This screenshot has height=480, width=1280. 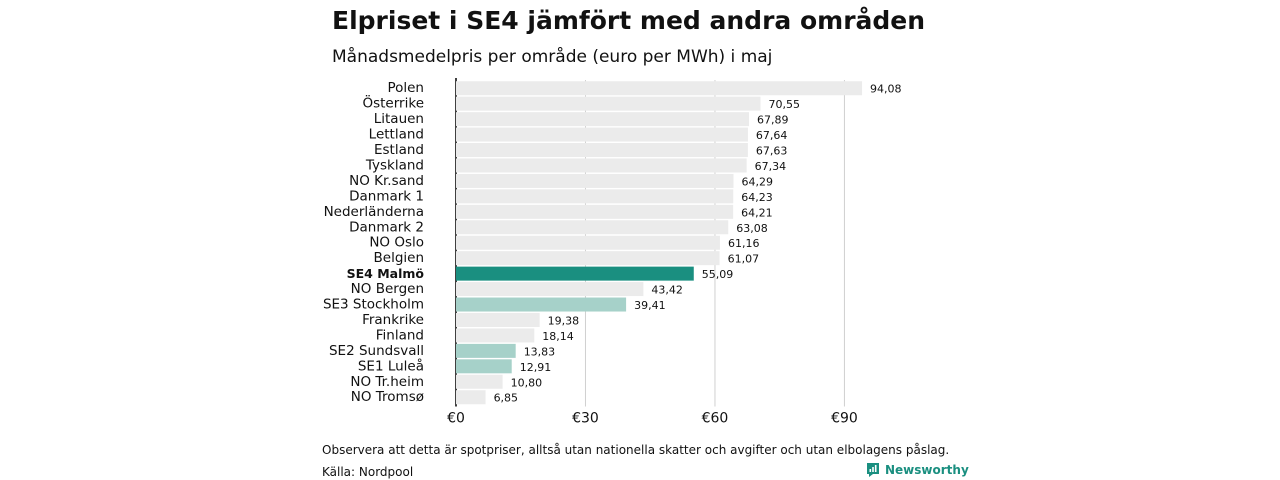 What do you see at coordinates (386, 196) in the screenshot?
I see `category-label: Danmark 1` at bounding box center [386, 196].